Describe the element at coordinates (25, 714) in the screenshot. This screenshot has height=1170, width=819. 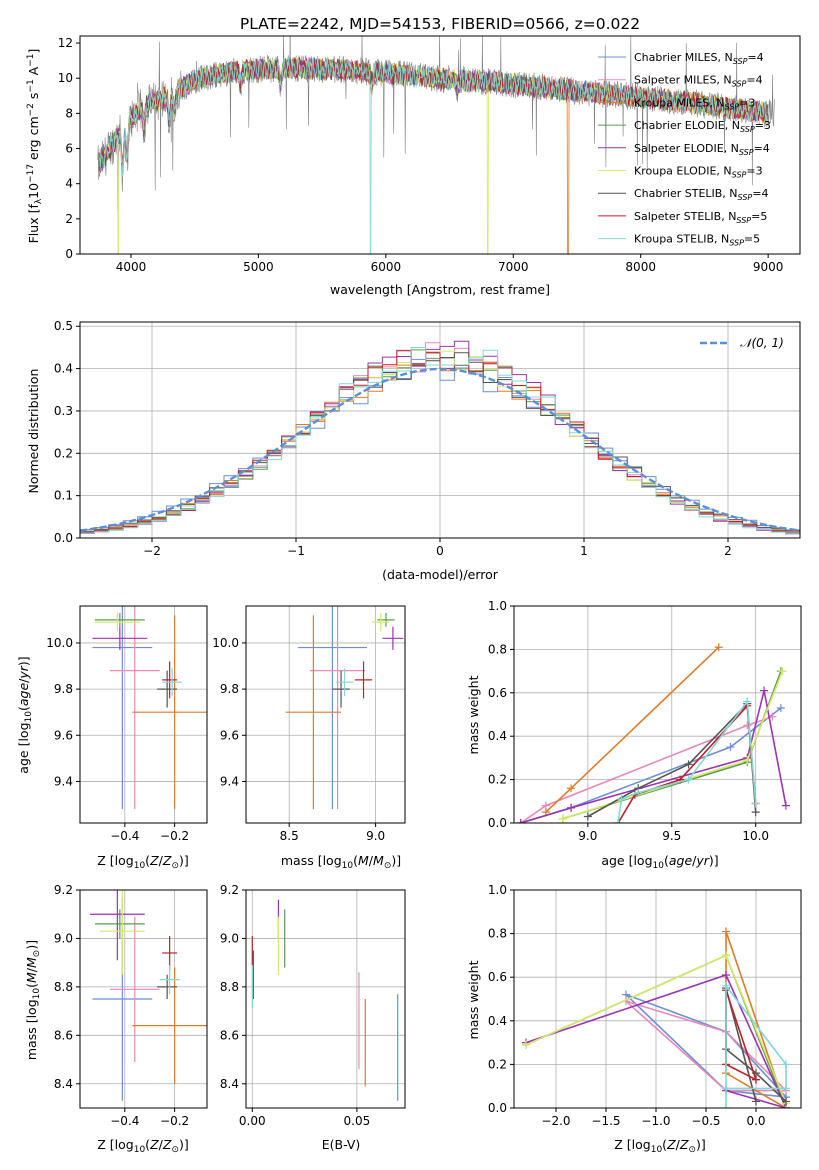
I see `age-vs-z-ylabel: age [log10(age/yr)]` at that location.